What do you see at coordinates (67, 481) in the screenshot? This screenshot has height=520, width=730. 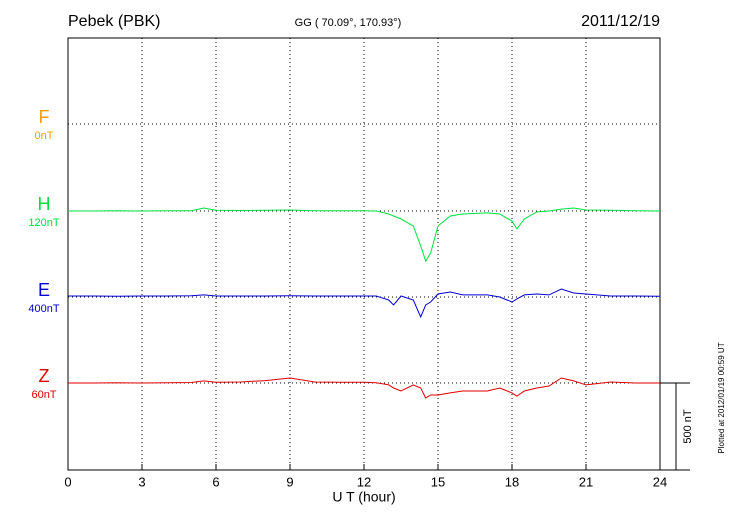 I see `x-tick-label: 0` at bounding box center [67, 481].